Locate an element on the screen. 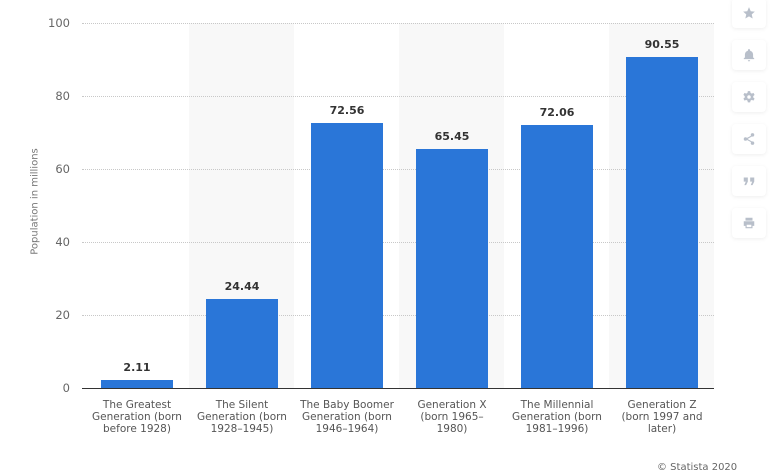 The image size is (776, 473). print-button is located at coordinates (749, 223).